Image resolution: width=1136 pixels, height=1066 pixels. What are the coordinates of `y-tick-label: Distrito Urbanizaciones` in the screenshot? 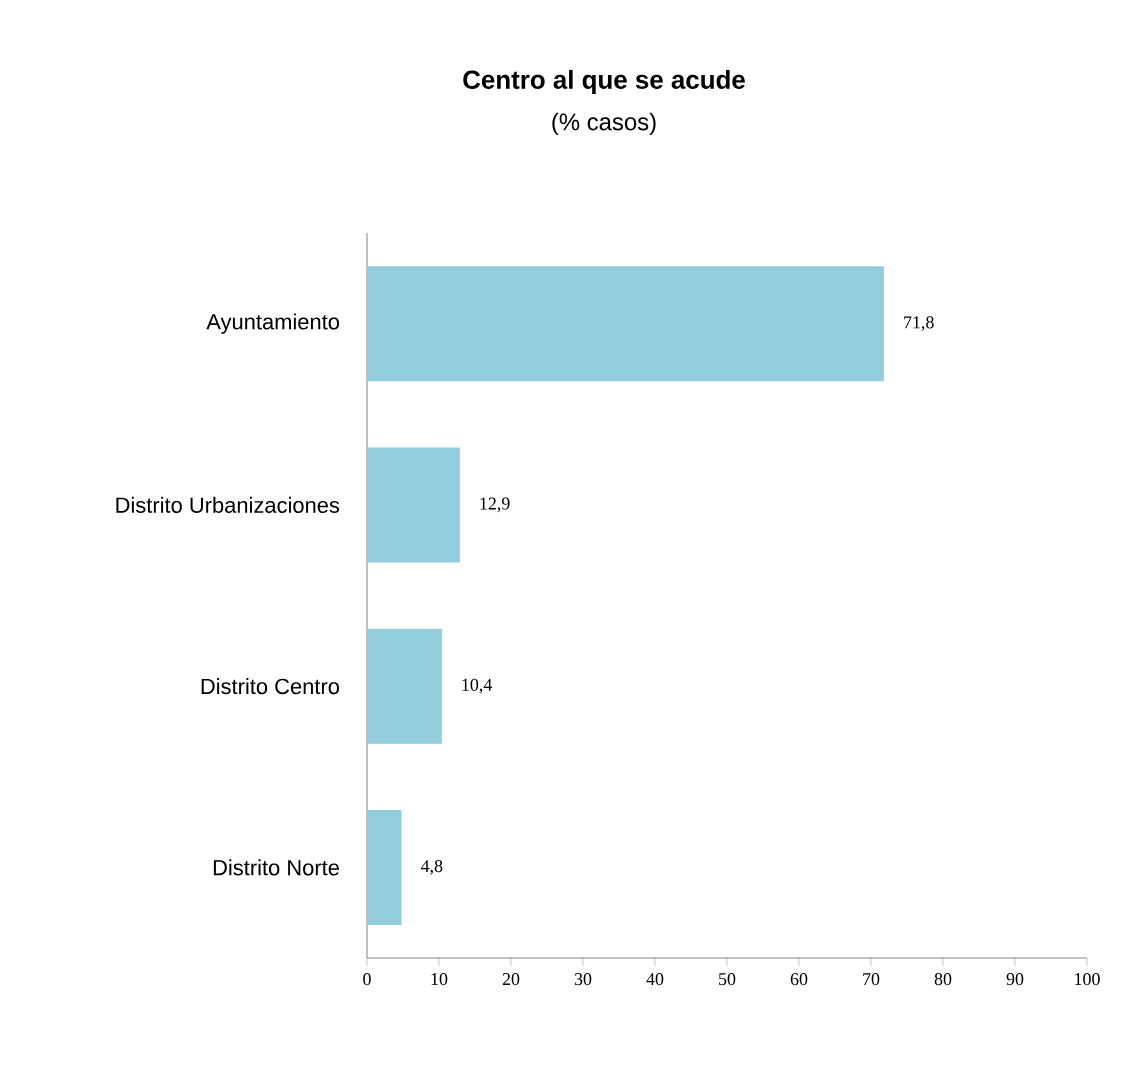 It's located at (228, 504).